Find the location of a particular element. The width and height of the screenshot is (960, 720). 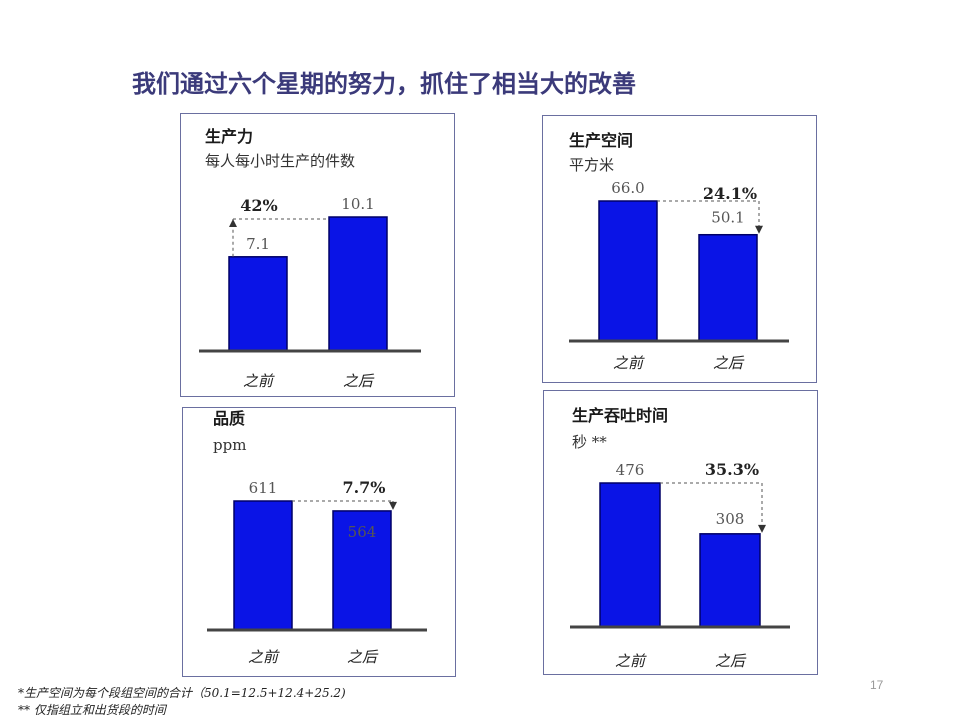

production-space-panel: 生产空间平方米 66.0 50.1 24.1% 之前 之后 is located at coordinates (679, 249).